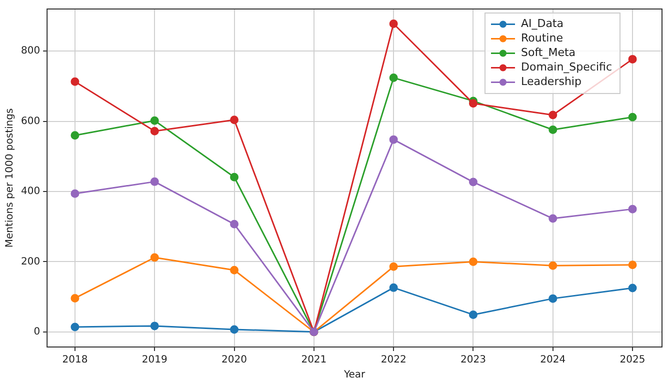 Image resolution: width=668 pixels, height=381 pixels. What do you see at coordinates (542, 38) in the screenshot?
I see `legend-label: Routine` at bounding box center [542, 38].